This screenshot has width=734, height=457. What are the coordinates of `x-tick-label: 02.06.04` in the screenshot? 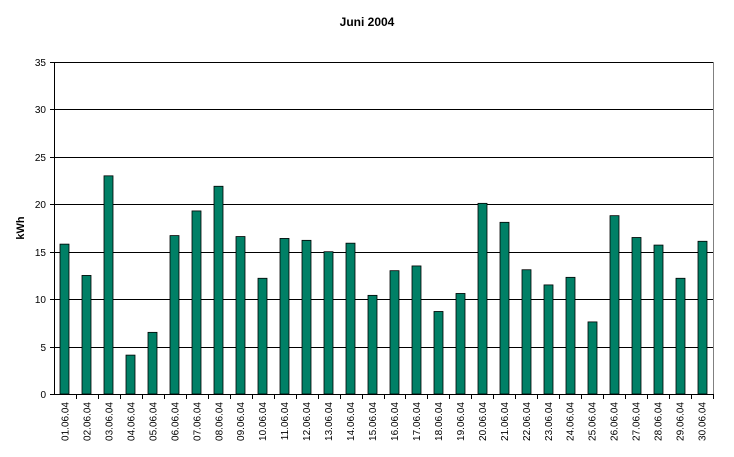 It's located at (87, 421).